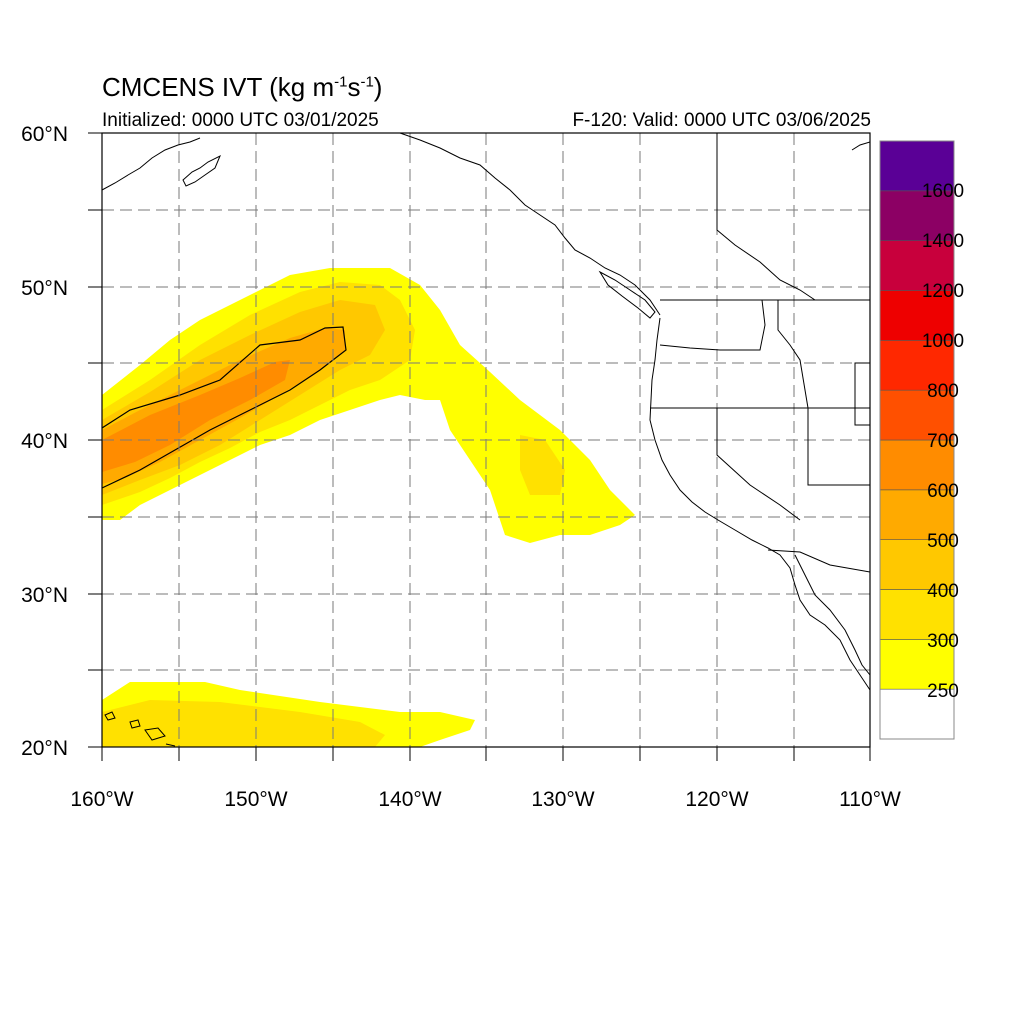 The width and height of the screenshot is (1024, 1024). I want to click on valid-time-label: F-120: Valid: 0000 UTC 03/06/2025, so click(721, 120).